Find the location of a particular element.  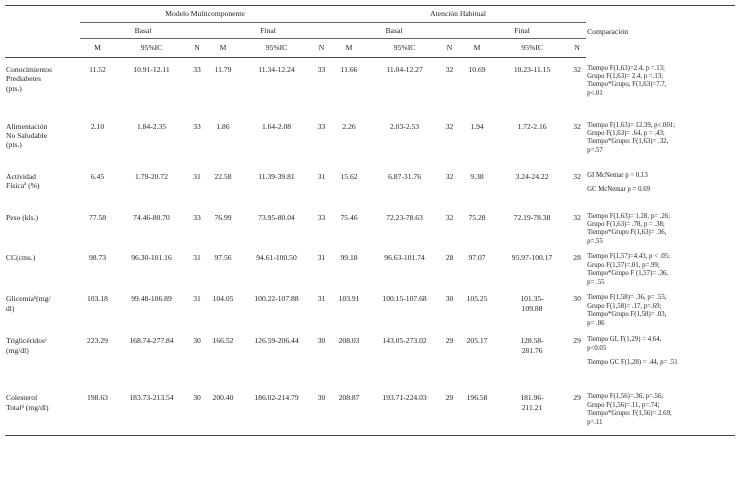

cell-mean: 1.94 is located at coordinates (477, 126).